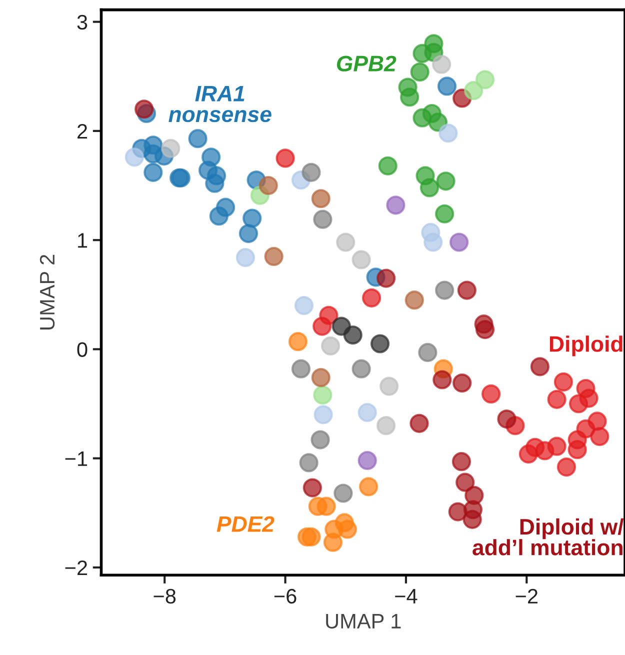 The height and width of the screenshot is (655, 625). Describe the element at coordinates (366, 64) in the screenshot. I see `series-label: GPB2` at that location.